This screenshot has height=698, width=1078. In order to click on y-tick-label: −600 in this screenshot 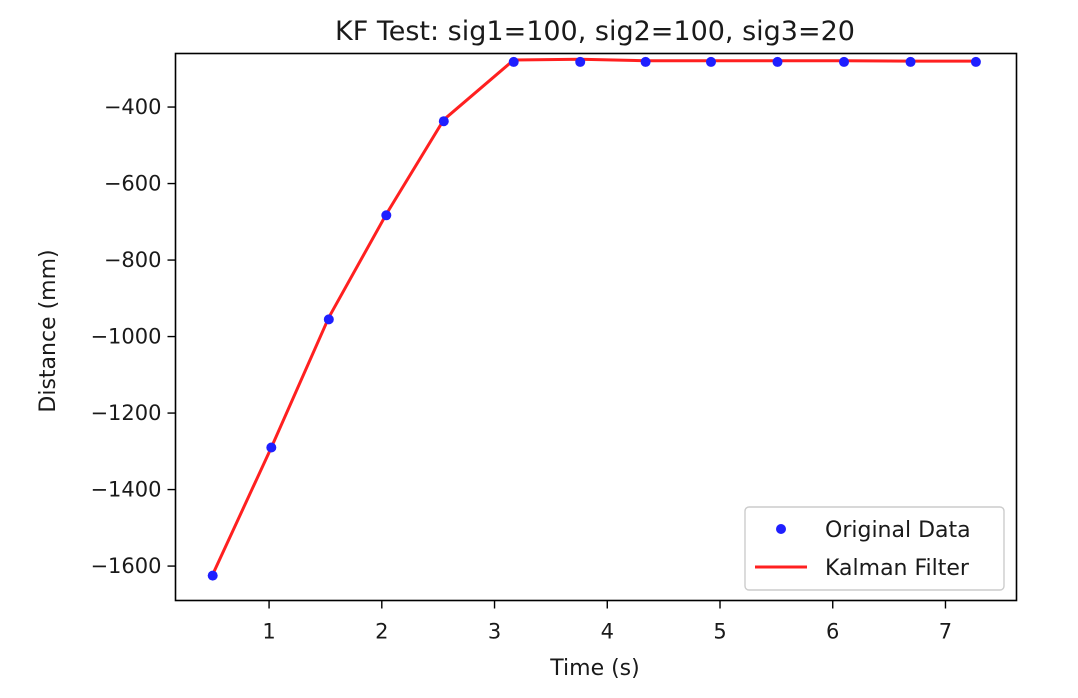, I will do `click(133, 184)`.